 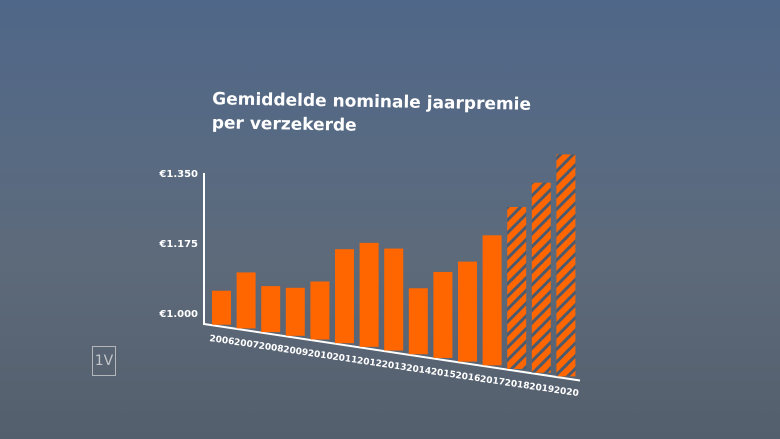 I want to click on bar-2013, so click(x=394, y=299).